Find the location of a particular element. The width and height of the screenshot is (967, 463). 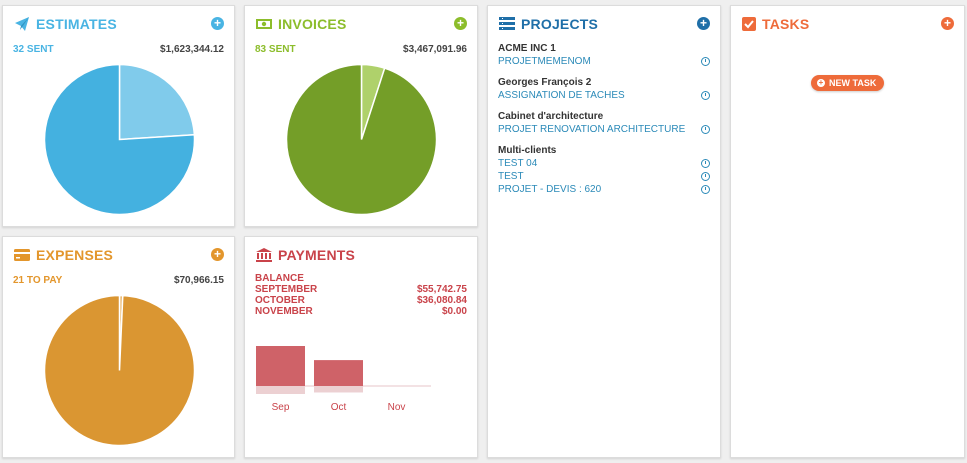

invoices-title-text: INVOICES is located at coordinates (312, 24).